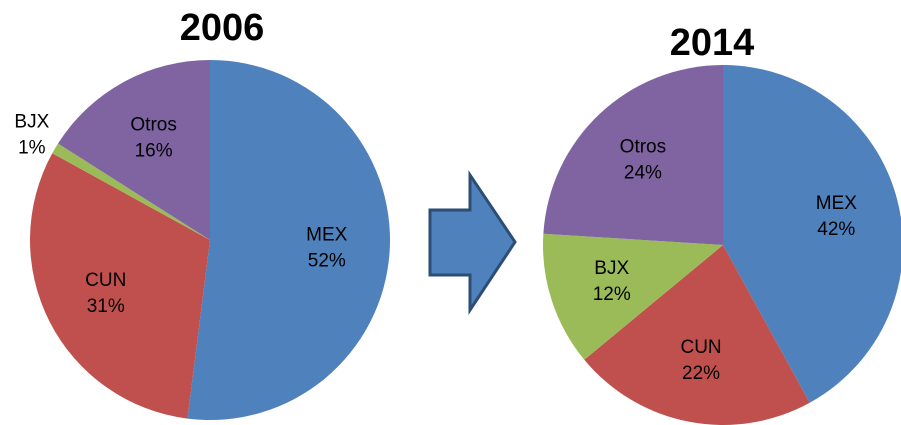 The width and height of the screenshot is (901, 425). Describe the element at coordinates (222, 28) in the screenshot. I see `chart-title: 2006` at that location.